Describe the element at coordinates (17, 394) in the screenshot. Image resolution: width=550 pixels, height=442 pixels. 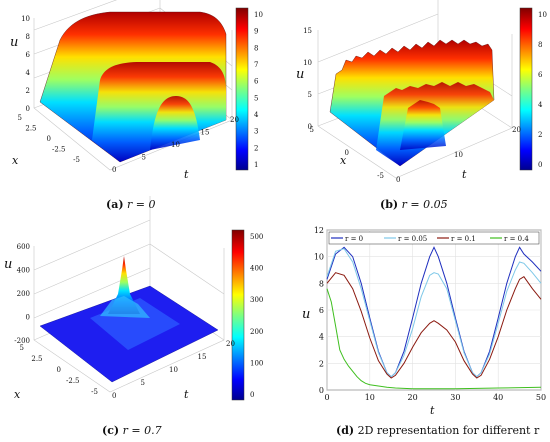
I see `panel-c-x-label: x` at that location.